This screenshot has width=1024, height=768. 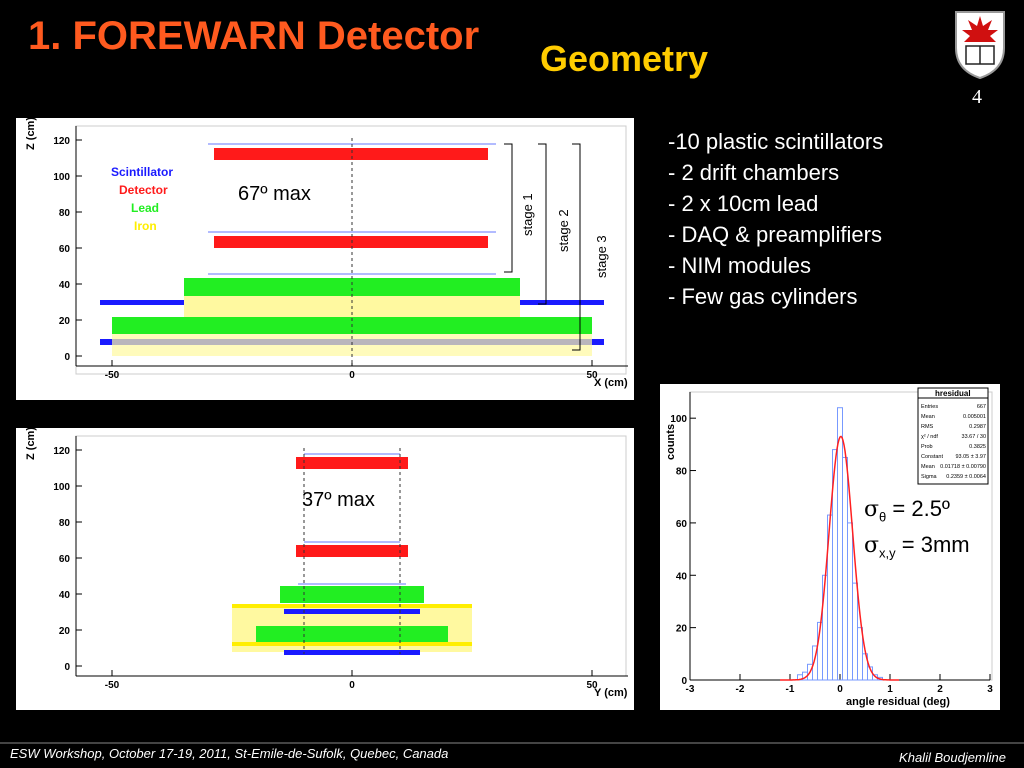 I want to click on stats-label: χ² / ndf, so click(x=929, y=437).